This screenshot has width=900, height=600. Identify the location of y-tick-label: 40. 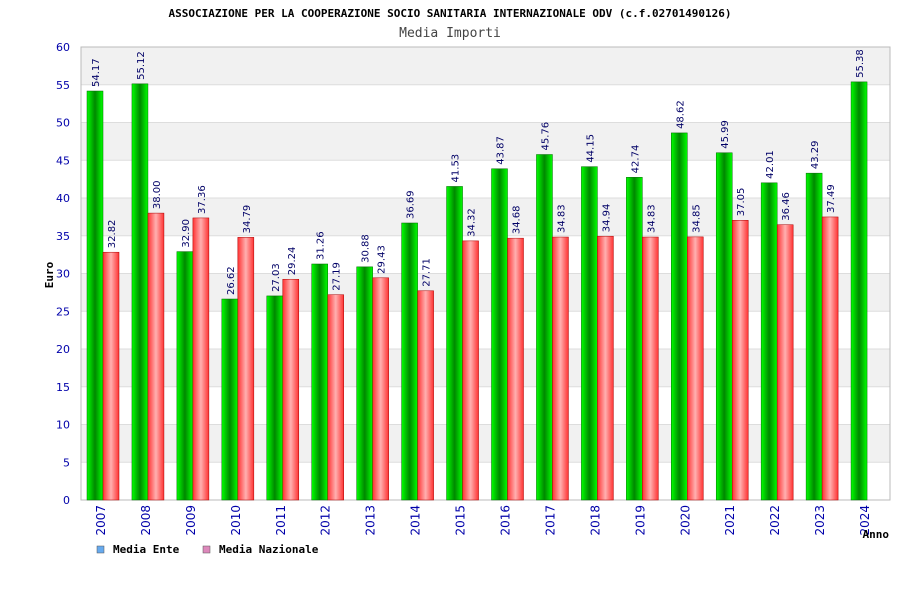
(63, 198).